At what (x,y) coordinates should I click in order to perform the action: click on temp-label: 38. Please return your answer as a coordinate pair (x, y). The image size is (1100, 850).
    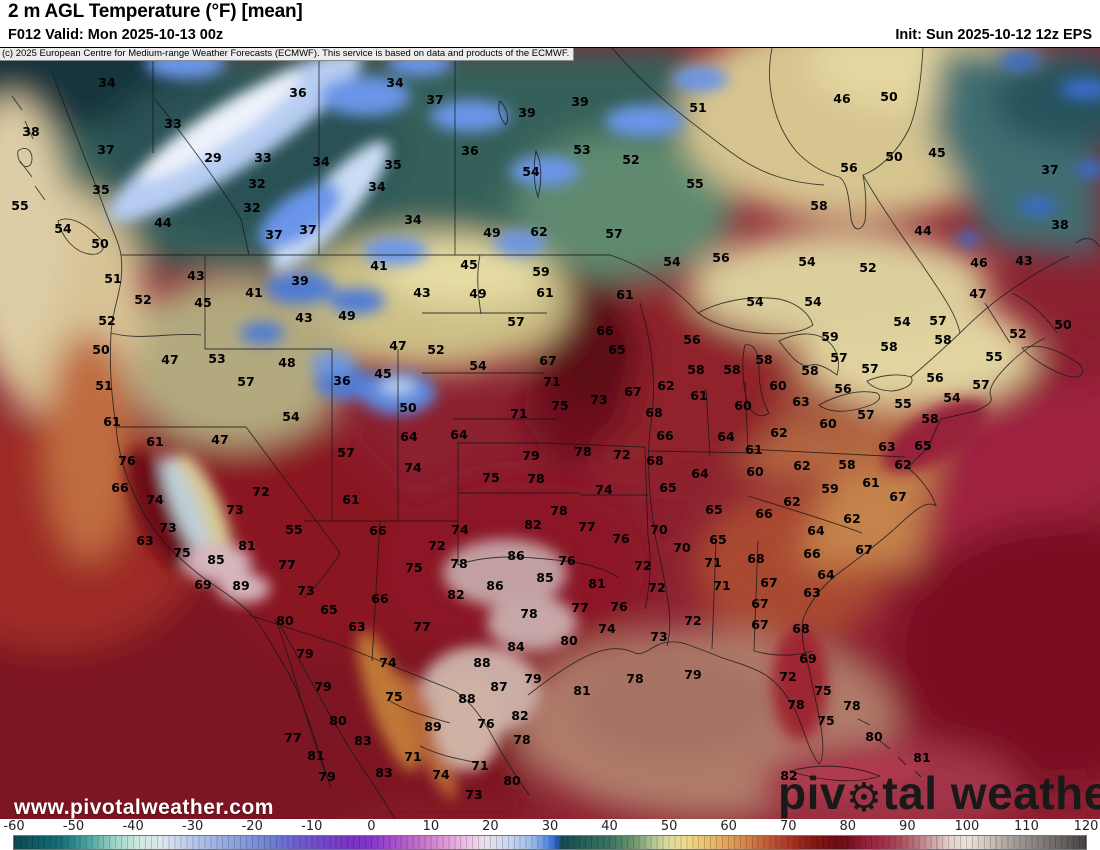
    Looking at the image, I should click on (1060, 224).